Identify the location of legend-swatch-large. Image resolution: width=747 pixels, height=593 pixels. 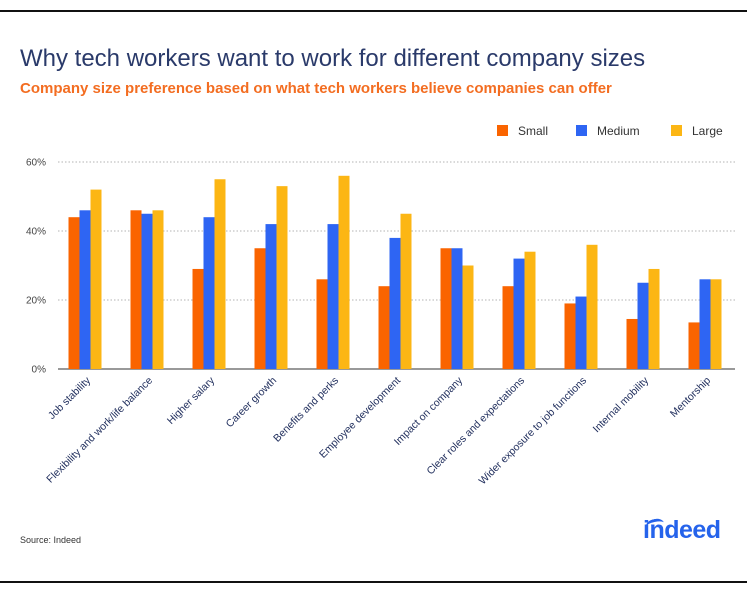
(676, 130).